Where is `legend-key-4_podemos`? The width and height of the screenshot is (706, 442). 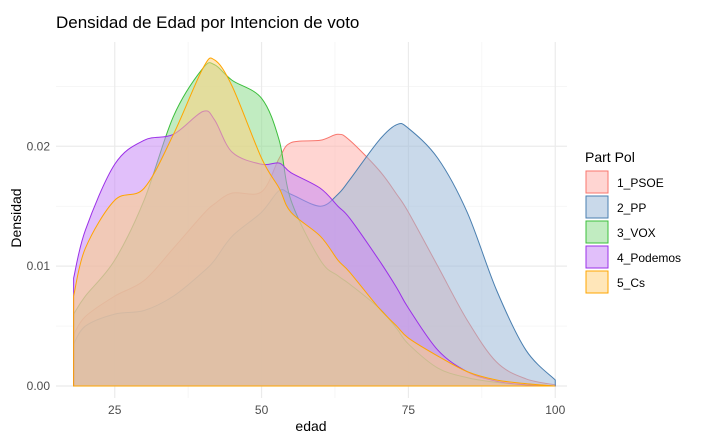
legend-key-4_podemos is located at coordinates (597, 257).